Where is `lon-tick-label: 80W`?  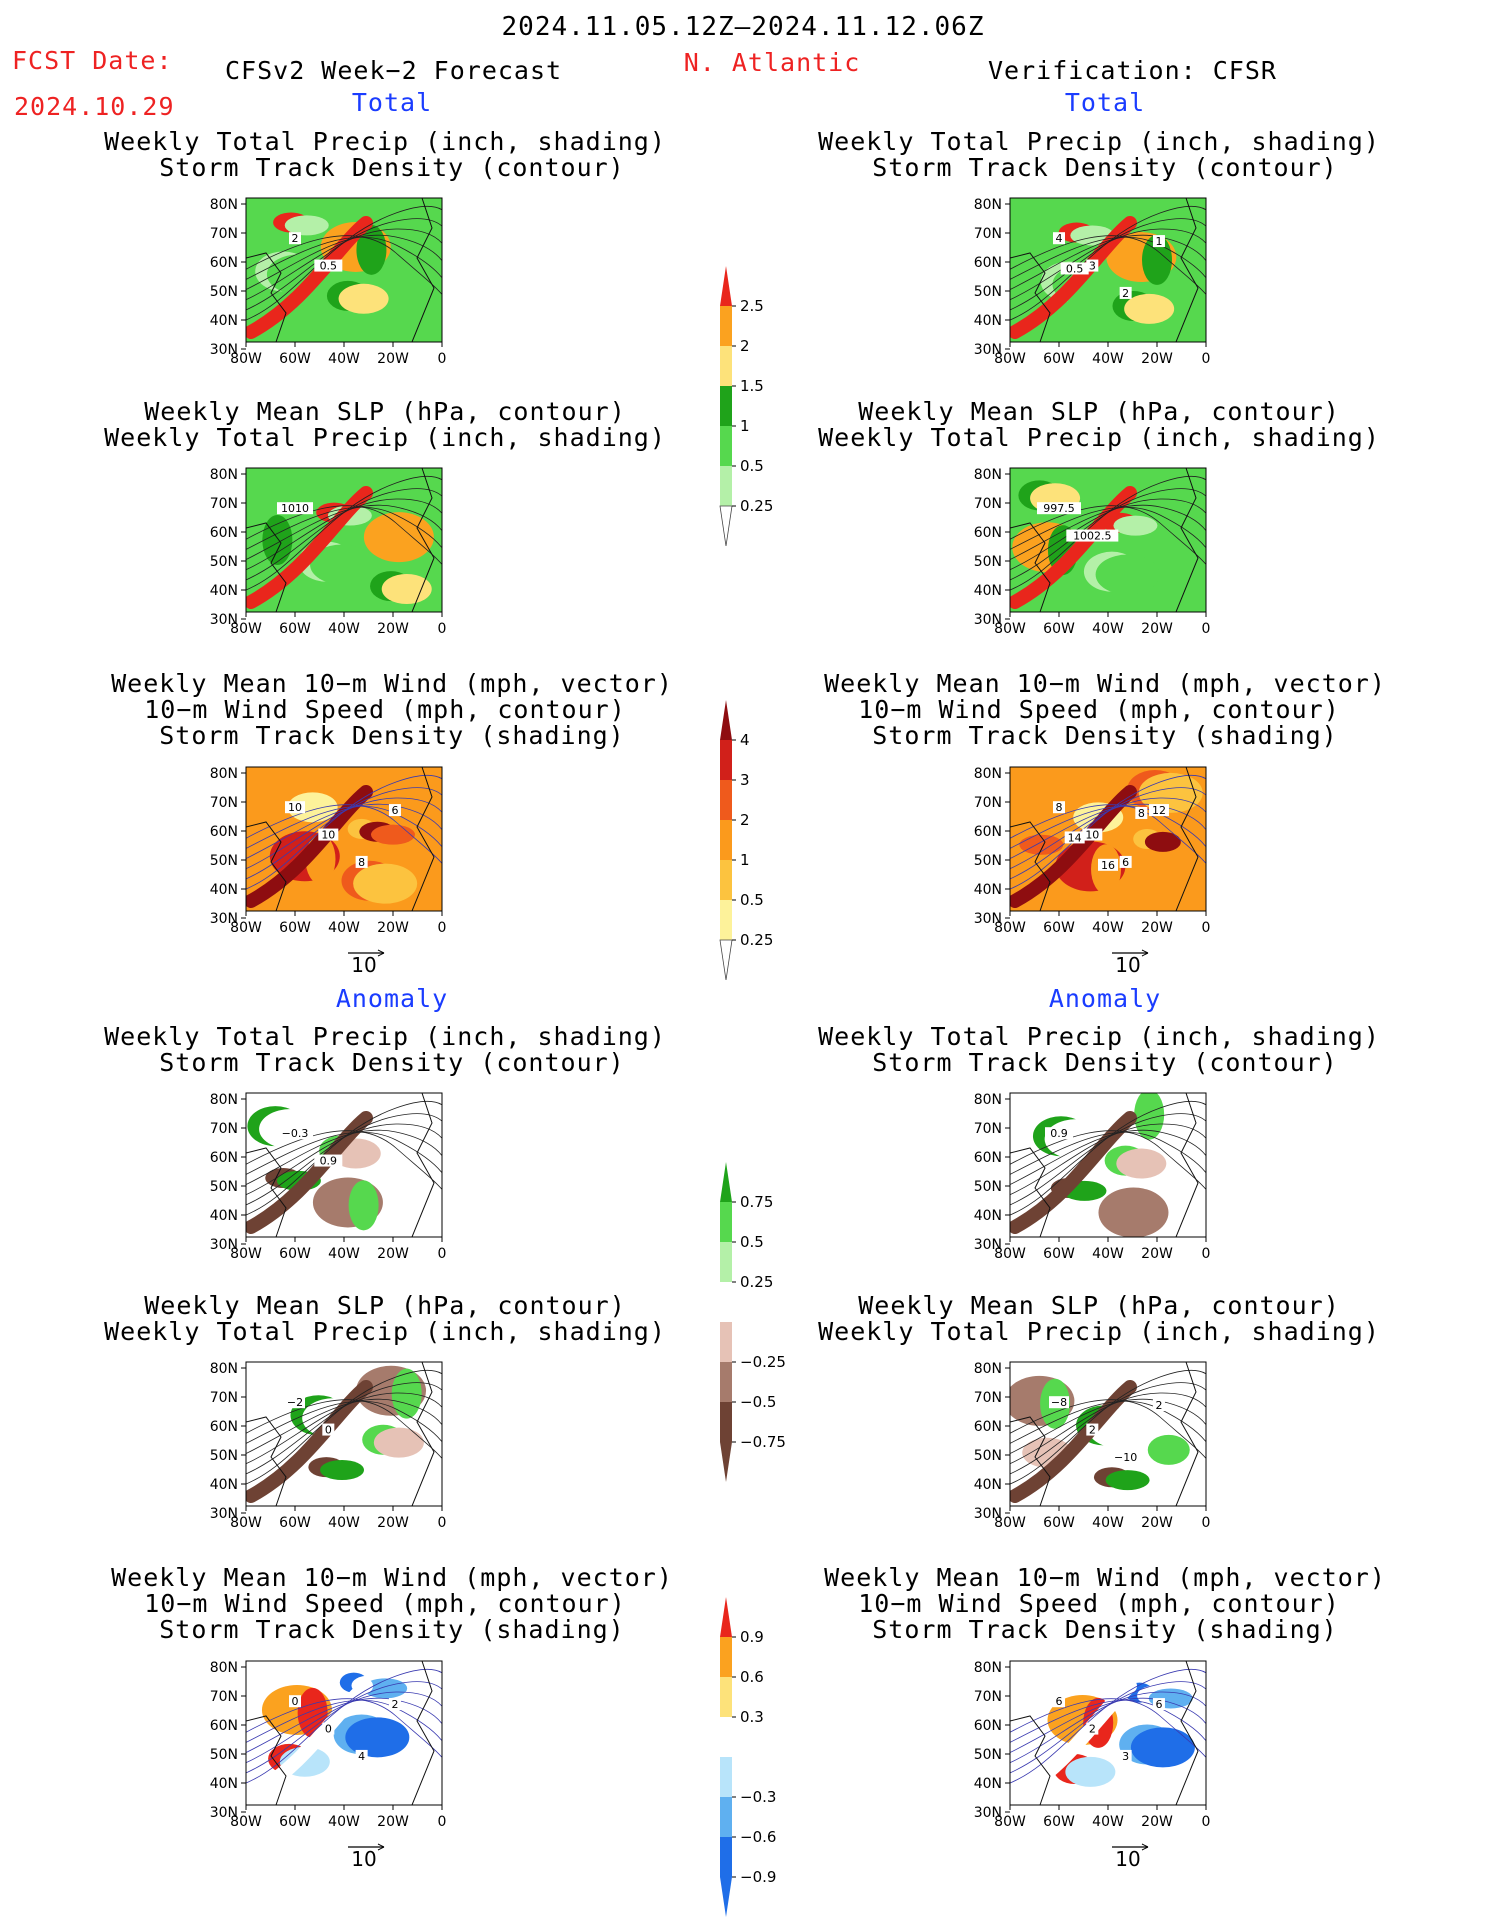 lon-tick-label: 80W is located at coordinates (246, 928).